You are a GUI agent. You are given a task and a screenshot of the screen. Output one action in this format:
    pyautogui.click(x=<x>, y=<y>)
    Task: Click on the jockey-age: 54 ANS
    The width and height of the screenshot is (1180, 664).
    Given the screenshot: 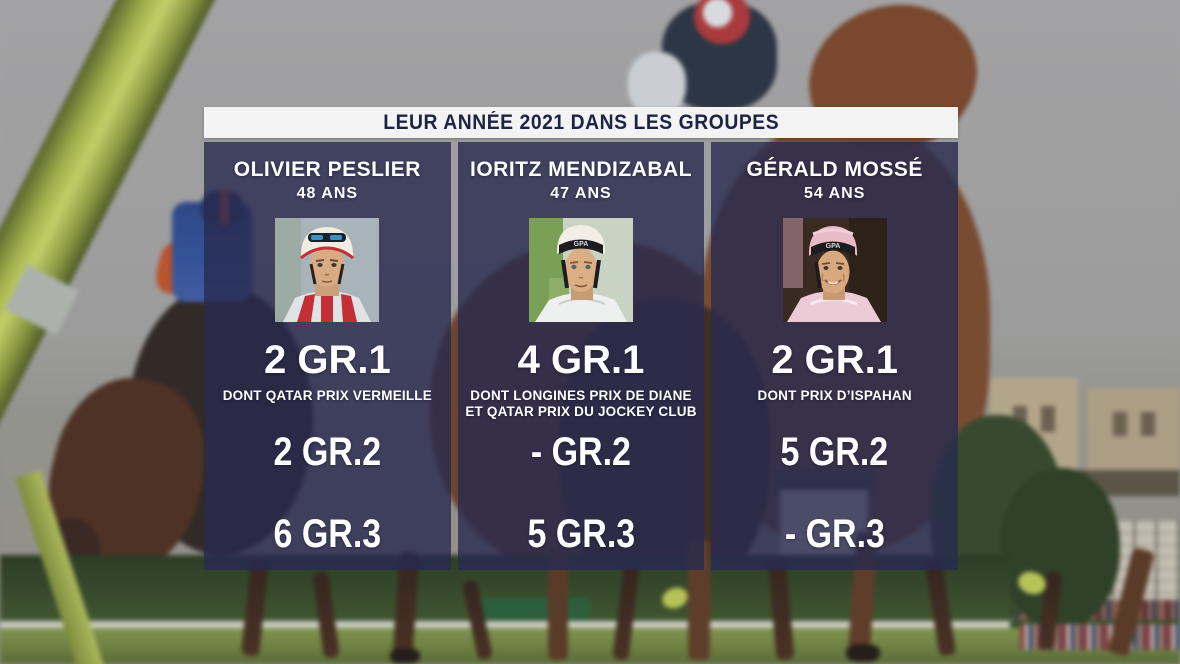 What is the action you would take?
    pyautogui.click(x=834, y=193)
    